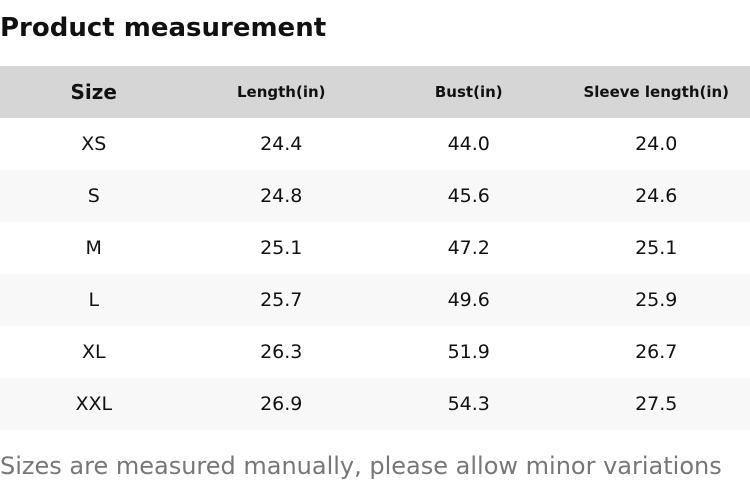 This screenshot has height=502, width=750. I want to click on table-cell: XXL, so click(94, 404).